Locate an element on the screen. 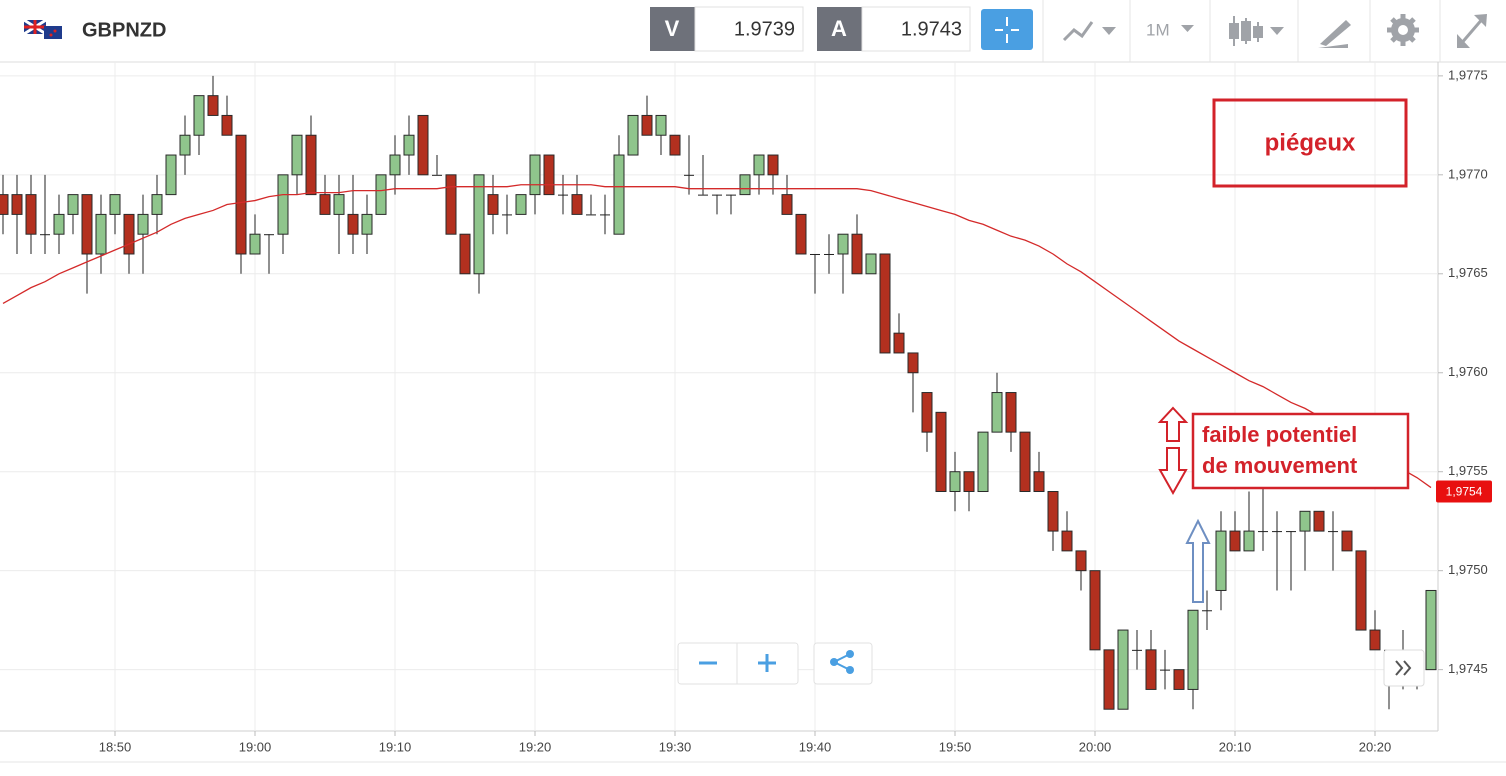 The image size is (1506, 776). crosshair-button is located at coordinates (1007, 29).